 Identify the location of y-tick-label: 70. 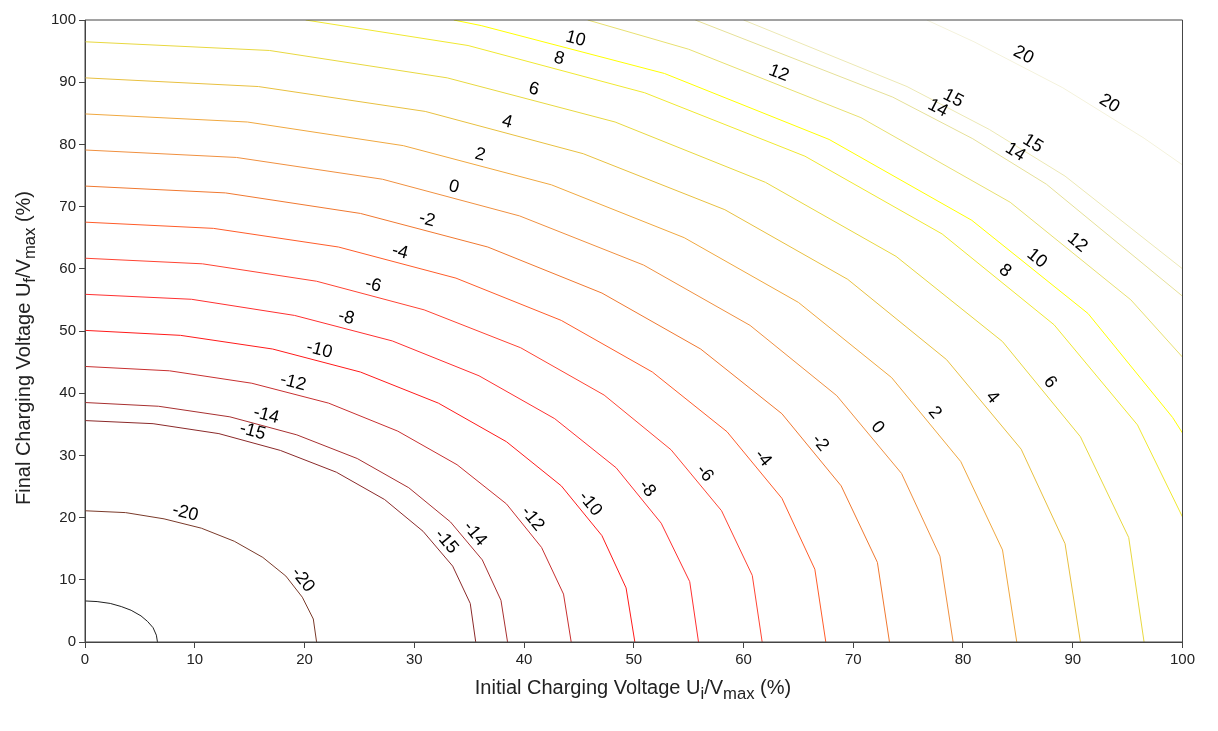
(68, 205).